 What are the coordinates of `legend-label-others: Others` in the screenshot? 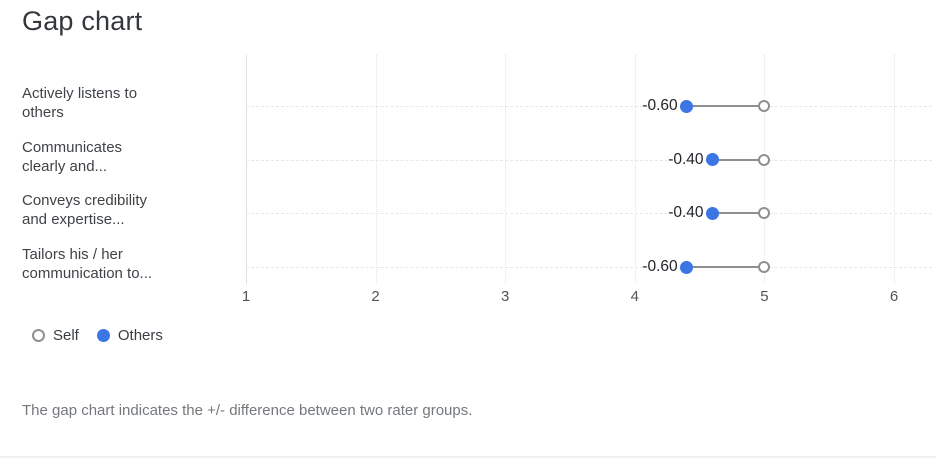 It's located at (140, 335).